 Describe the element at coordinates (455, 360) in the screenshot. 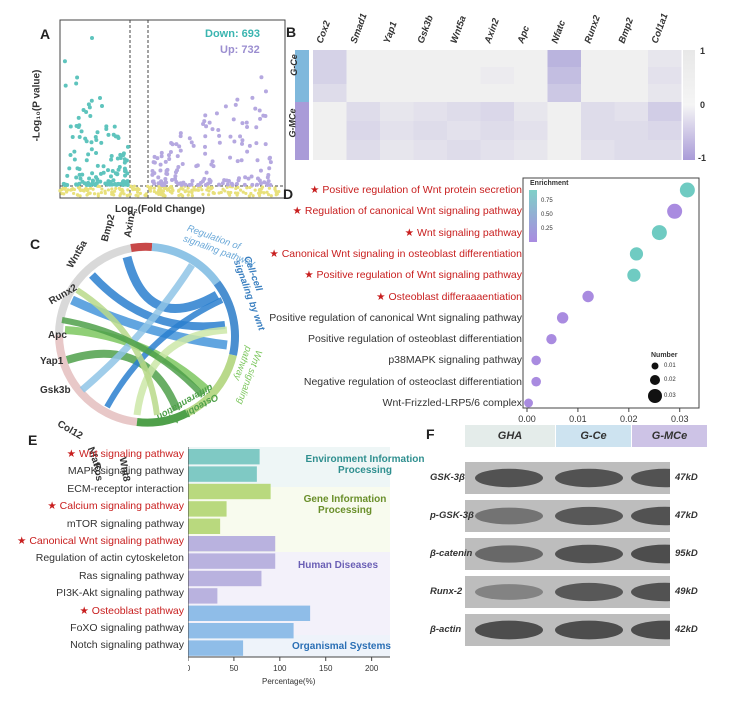

I see `go-term-label: p38MAPK signaling pathway` at that location.